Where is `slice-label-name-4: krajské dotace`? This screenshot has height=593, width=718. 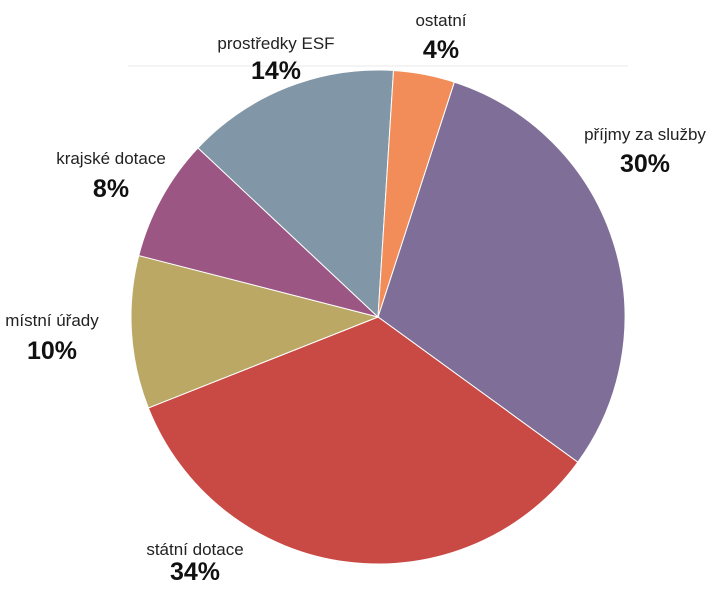 slice-label-name-4: krajské dotace is located at coordinates (111, 158).